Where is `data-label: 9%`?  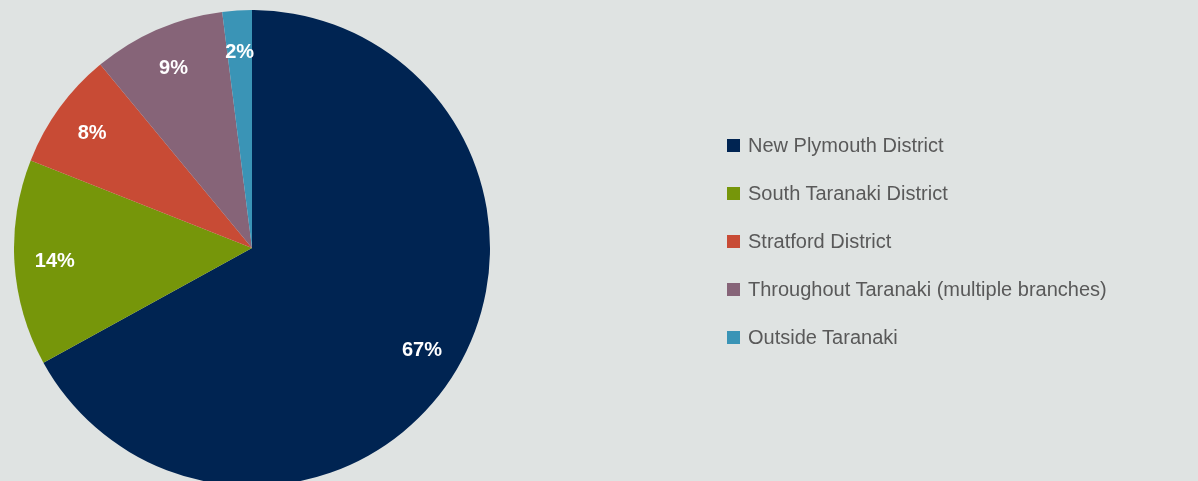 data-label: 9% is located at coordinates (174, 66).